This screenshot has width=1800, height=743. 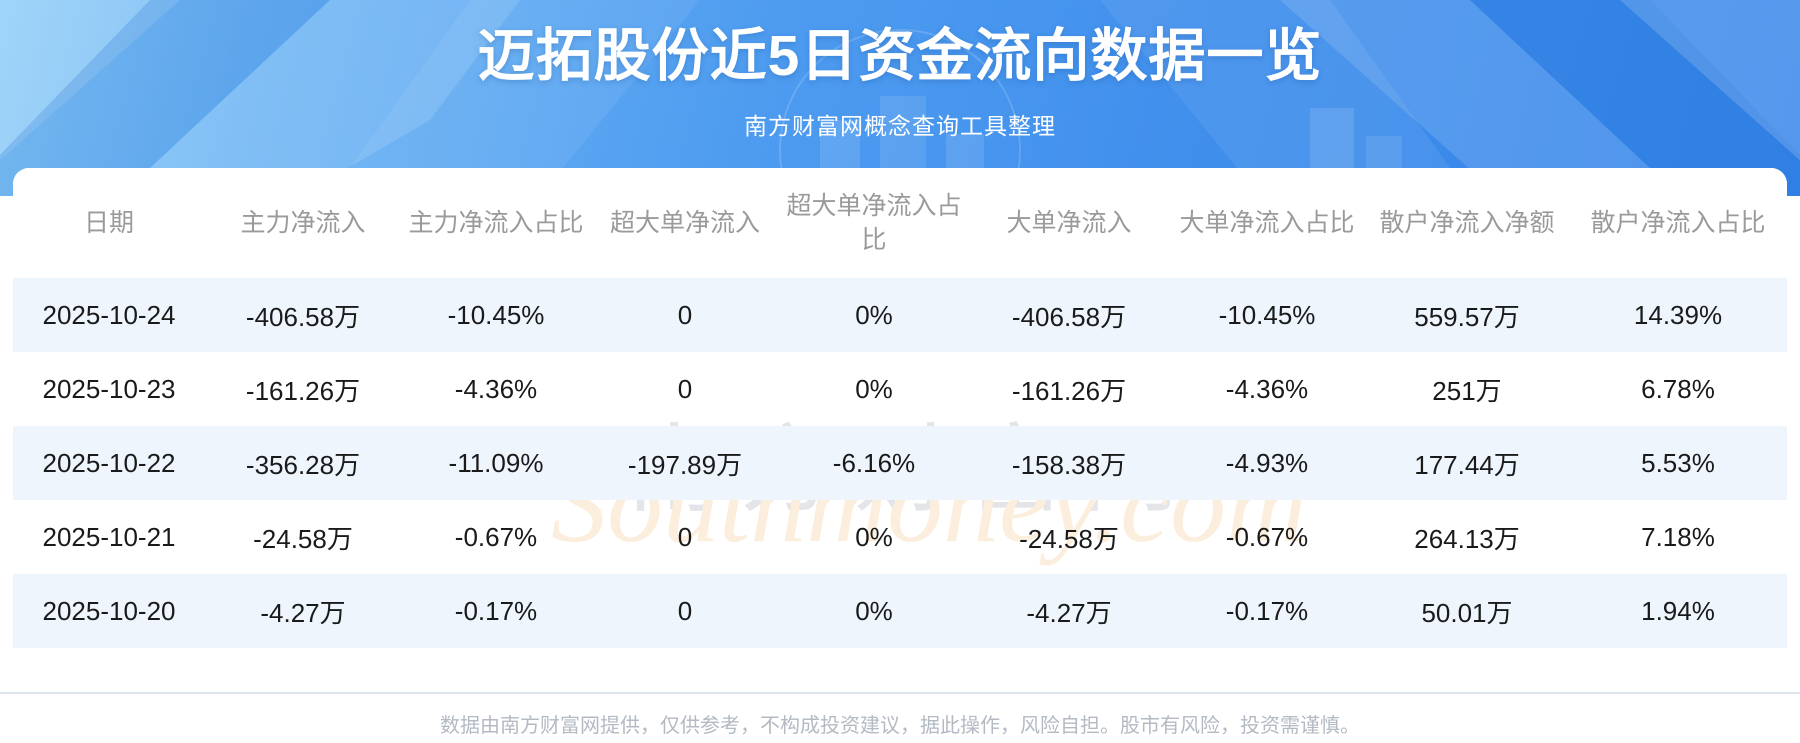 What do you see at coordinates (109, 223) in the screenshot?
I see `col-header-date: 日期` at bounding box center [109, 223].